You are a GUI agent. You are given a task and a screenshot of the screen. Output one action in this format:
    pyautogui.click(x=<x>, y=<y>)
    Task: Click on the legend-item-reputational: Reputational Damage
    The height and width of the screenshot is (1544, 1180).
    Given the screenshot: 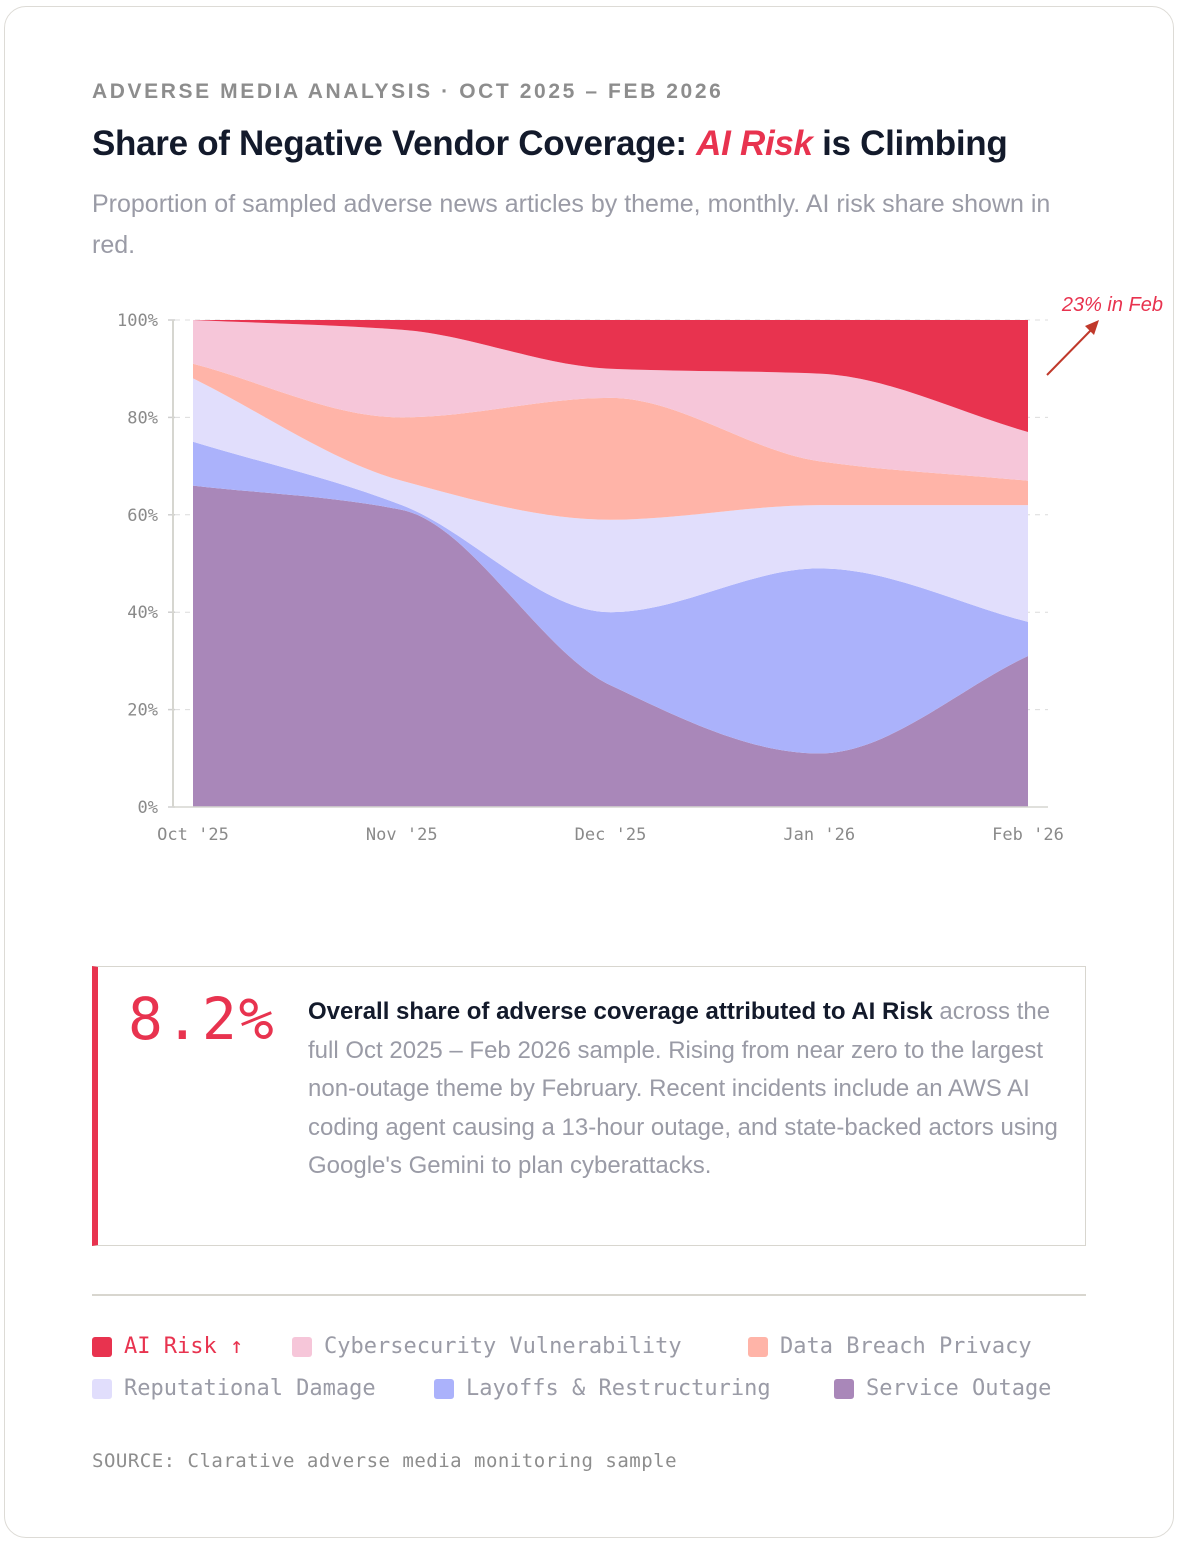 What is the action you would take?
    pyautogui.click(x=234, y=1388)
    